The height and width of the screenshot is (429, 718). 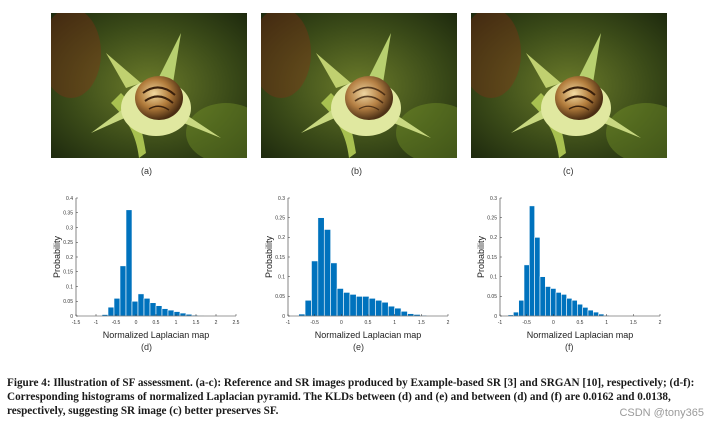 I want to click on y-tick-label: 0.4, so click(x=69, y=199).